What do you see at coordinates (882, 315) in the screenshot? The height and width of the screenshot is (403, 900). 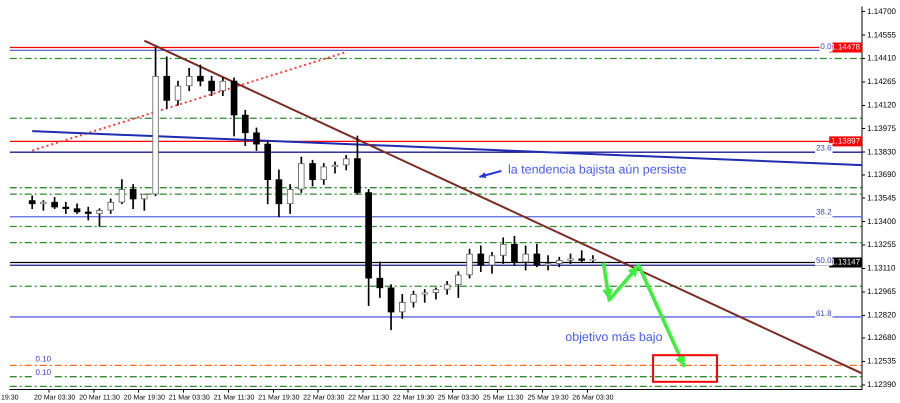 I see `y-tick-label: 1.12820` at bounding box center [882, 315].